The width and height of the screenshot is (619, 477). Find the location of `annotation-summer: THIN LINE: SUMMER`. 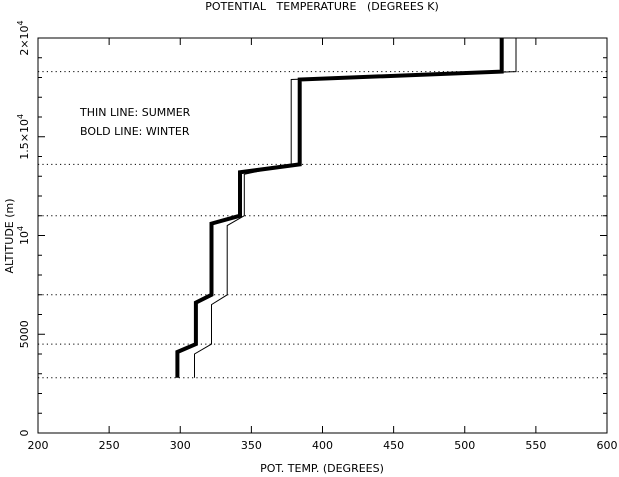

annotation-summer: THIN LINE: SUMMER is located at coordinates (135, 112).